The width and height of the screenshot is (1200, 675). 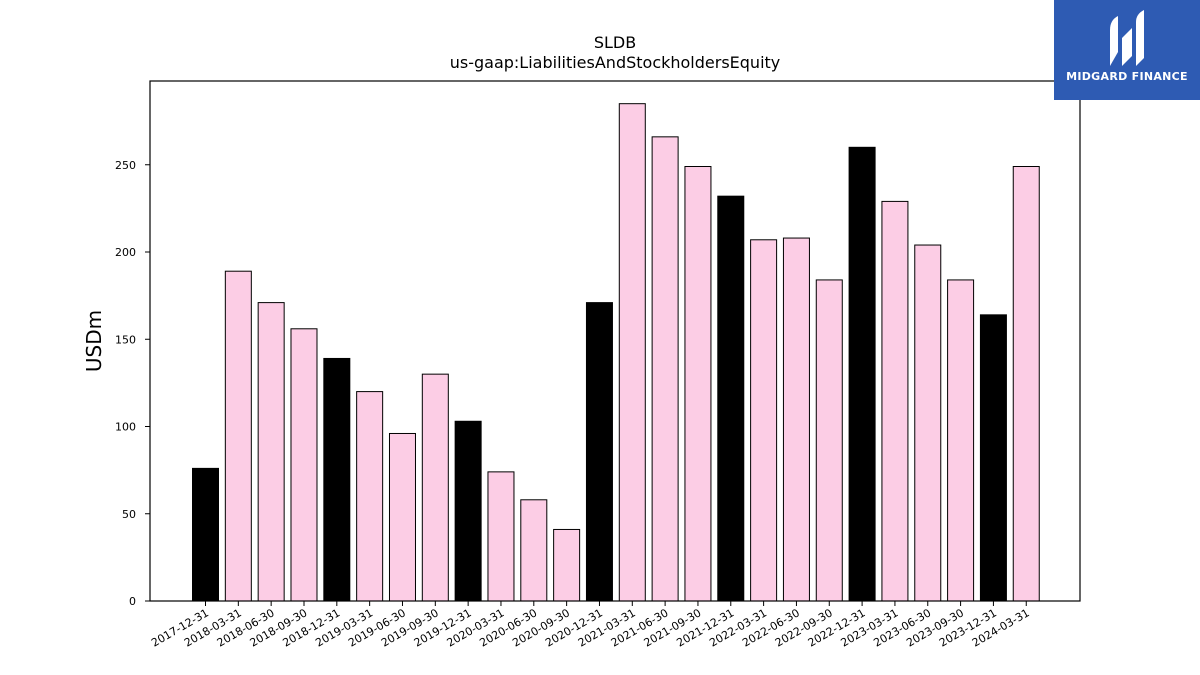 What do you see at coordinates (125, 339) in the screenshot?
I see `y-tick-label: 150` at bounding box center [125, 339].